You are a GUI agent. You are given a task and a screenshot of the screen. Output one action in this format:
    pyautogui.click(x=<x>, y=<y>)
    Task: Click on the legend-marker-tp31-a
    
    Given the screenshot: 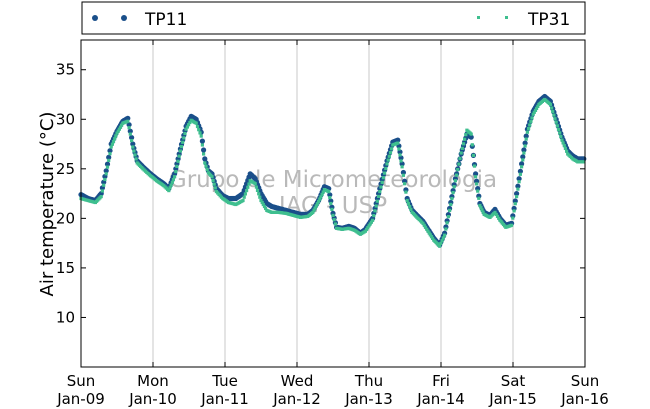 What is the action you would take?
    pyautogui.click(x=478, y=17)
    